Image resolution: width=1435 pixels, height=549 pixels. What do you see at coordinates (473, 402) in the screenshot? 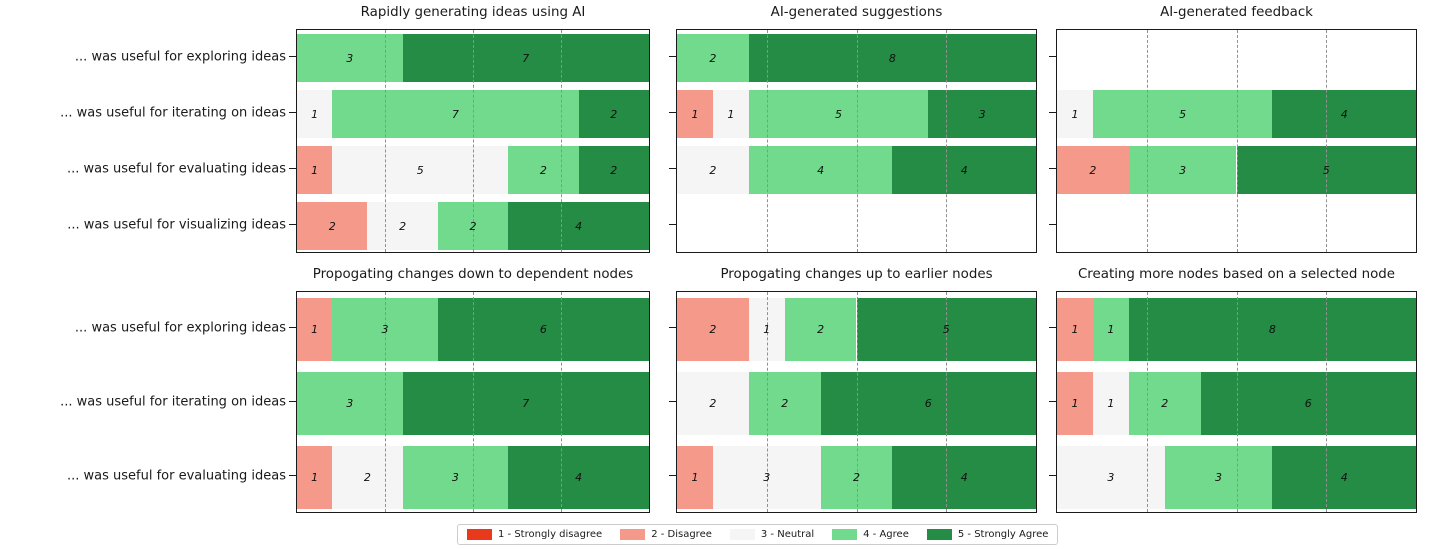
I see `plot-area: 1 3 6 3 7 1 2 3 4` at bounding box center [473, 402].